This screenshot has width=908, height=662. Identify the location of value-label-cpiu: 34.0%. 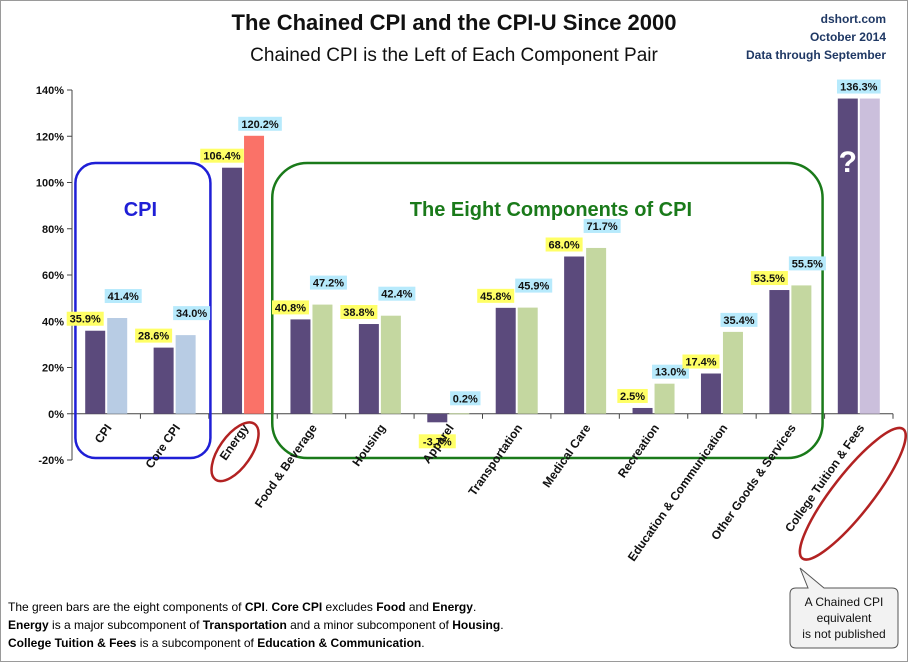
(191, 314).